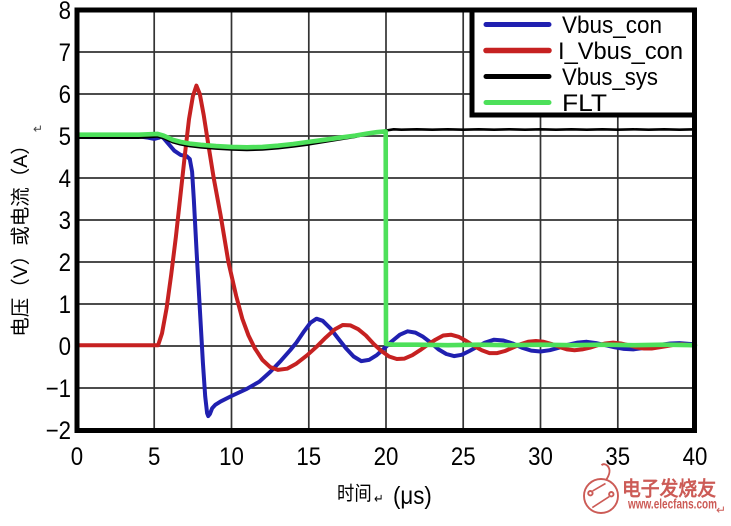 The height and width of the screenshot is (526, 731). I want to click on svg-text: 35, so click(617, 457).